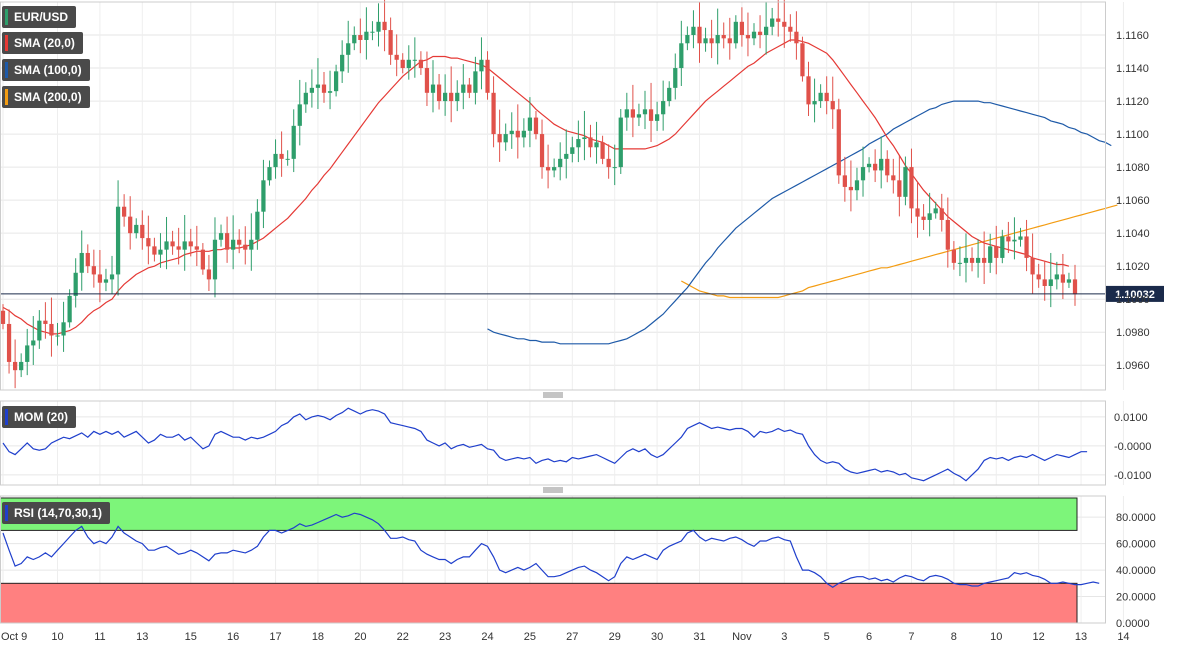 The width and height of the screenshot is (1177, 655). Describe the element at coordinates (1133, 267) in the screenshot. I see `price-tick-label: 1.1020` at that location.